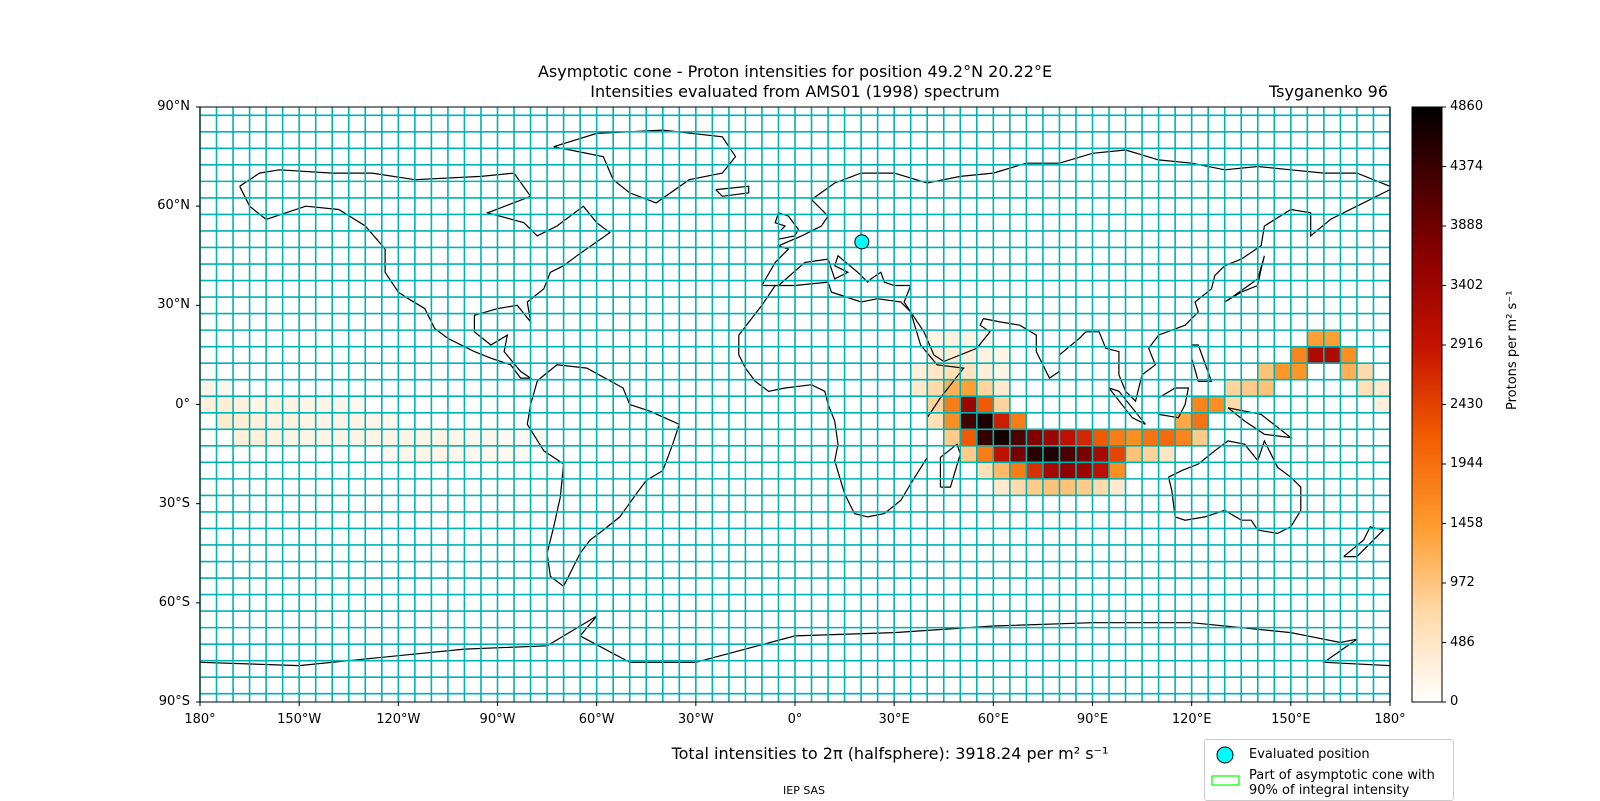 The width and height of the screenshot is (1600, 801). What do you see at coordinates (1191, 719) in the screenshot?
I see `x-tick-label: 120°E` at bounding box center [1191, 719].